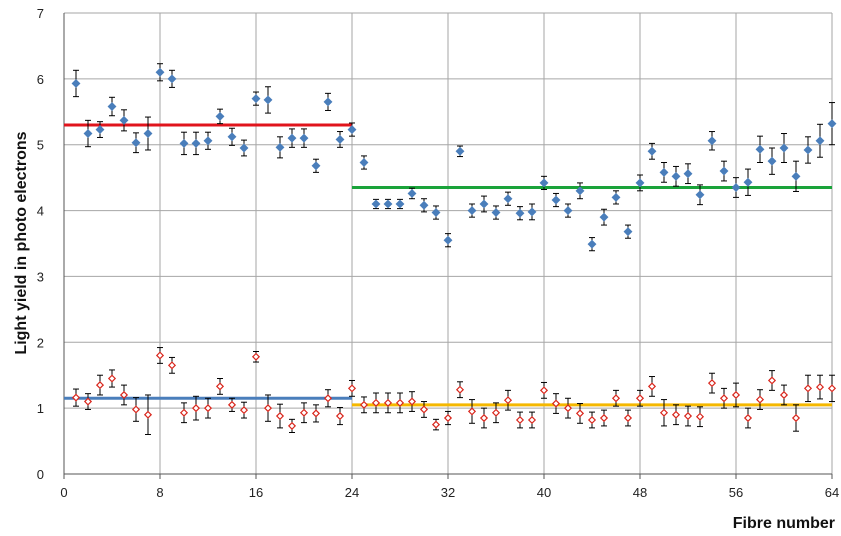  Describe the element at coordinates (40, 211) in the screenshot. I see `y-tick-label: 4` at that location.